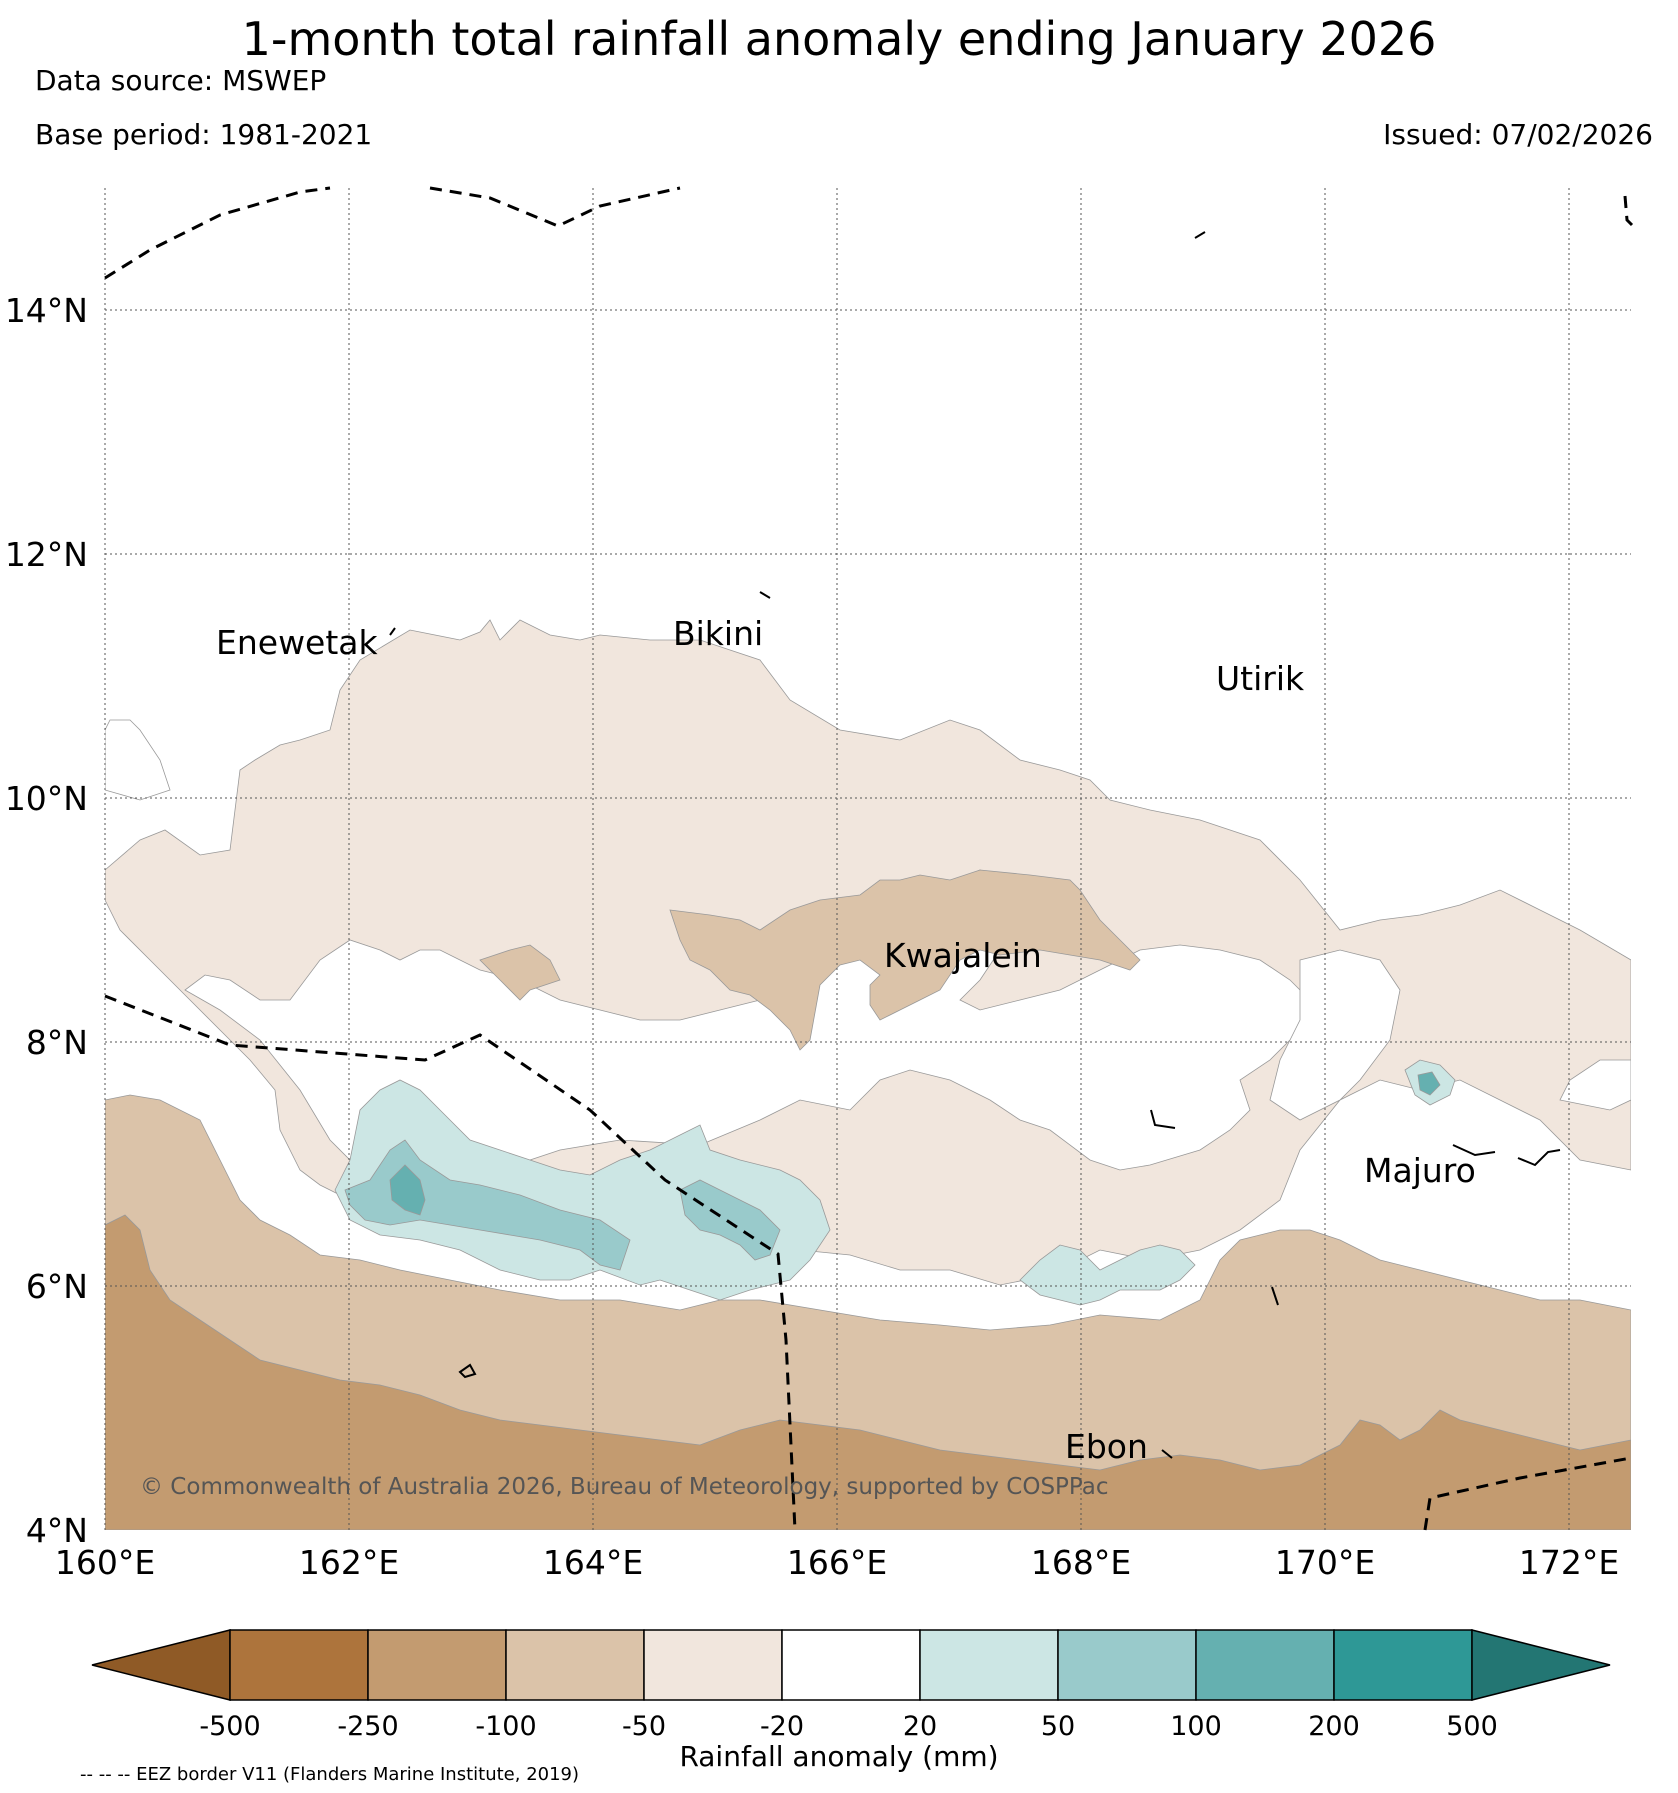  Describe the element at coordinates (520, 972) in the screenshot. I see `anomaly-region-neg50-small` at that location.